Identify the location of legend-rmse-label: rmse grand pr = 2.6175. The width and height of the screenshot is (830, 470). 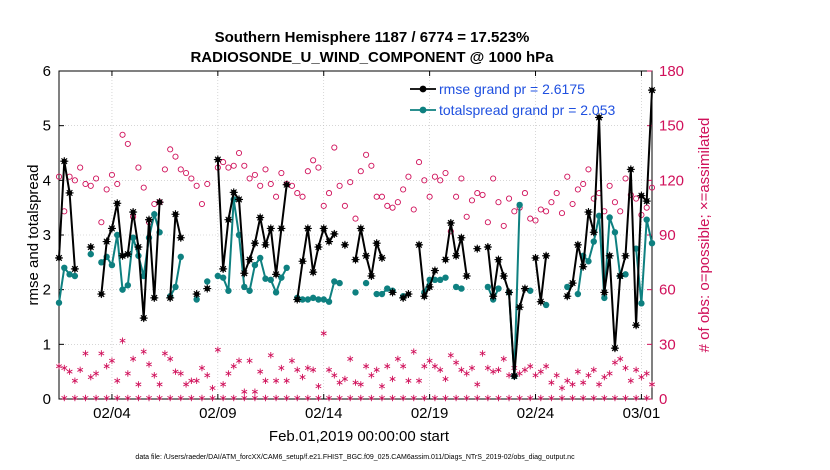
(512, 89).